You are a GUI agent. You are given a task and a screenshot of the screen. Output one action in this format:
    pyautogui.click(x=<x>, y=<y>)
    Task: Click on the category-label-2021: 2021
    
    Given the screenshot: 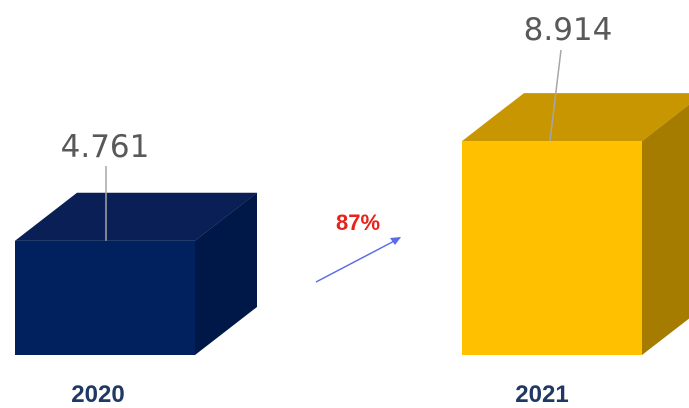 What is the action you would take?
    pyautogui.click(x=541, y=394)
    